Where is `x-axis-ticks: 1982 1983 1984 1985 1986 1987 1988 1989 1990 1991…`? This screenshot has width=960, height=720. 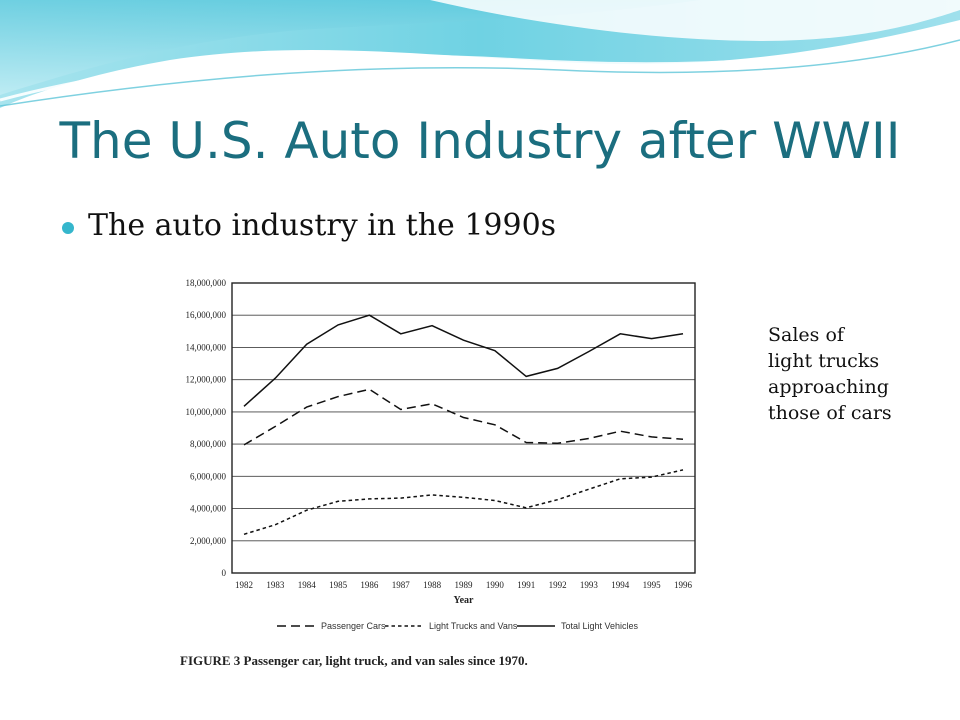 x-axis-ticks: 1982 1983 1984 1985 1986 1987 1988 1989 1990 1991… is located at coordinates (464, 585).